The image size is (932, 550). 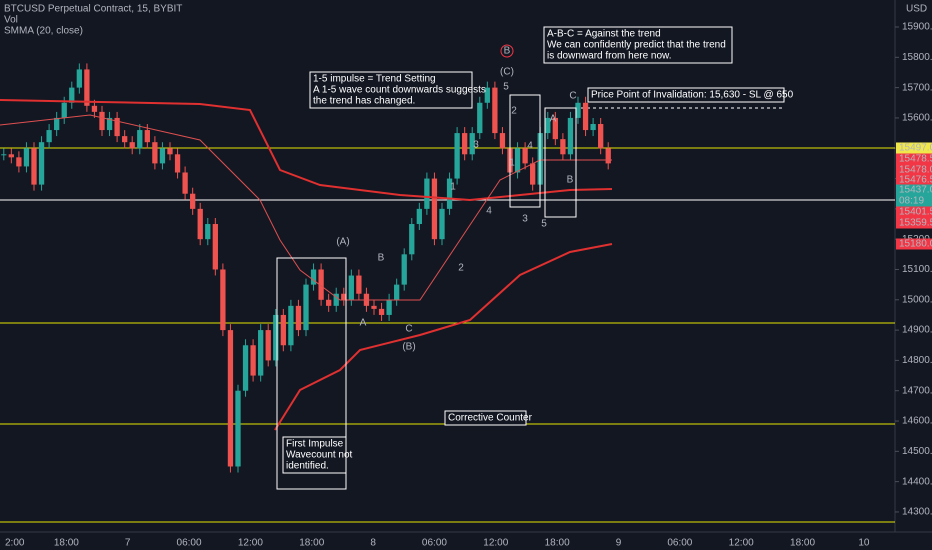 What do you see at coordinates (373, 543) in the screenshot?
I see `time-label: 8` at bounding box center [373, 543].